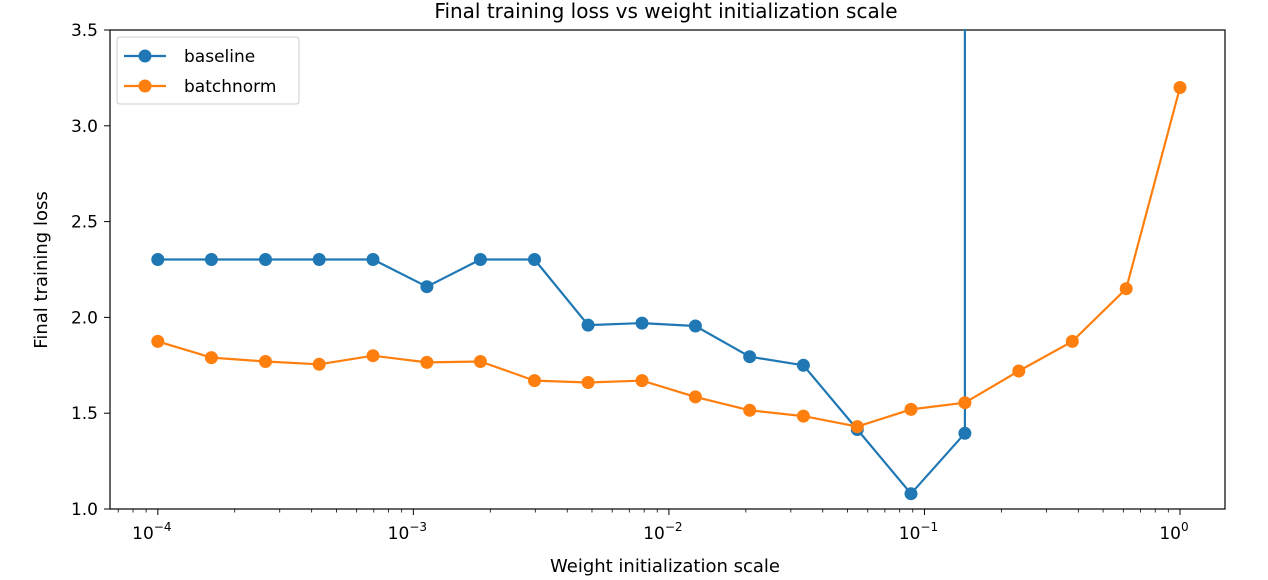  What do you see at coordinates (145, 56) in the screenshot?
I see `legend-marker-baseline` at bounding box center [145, 56].